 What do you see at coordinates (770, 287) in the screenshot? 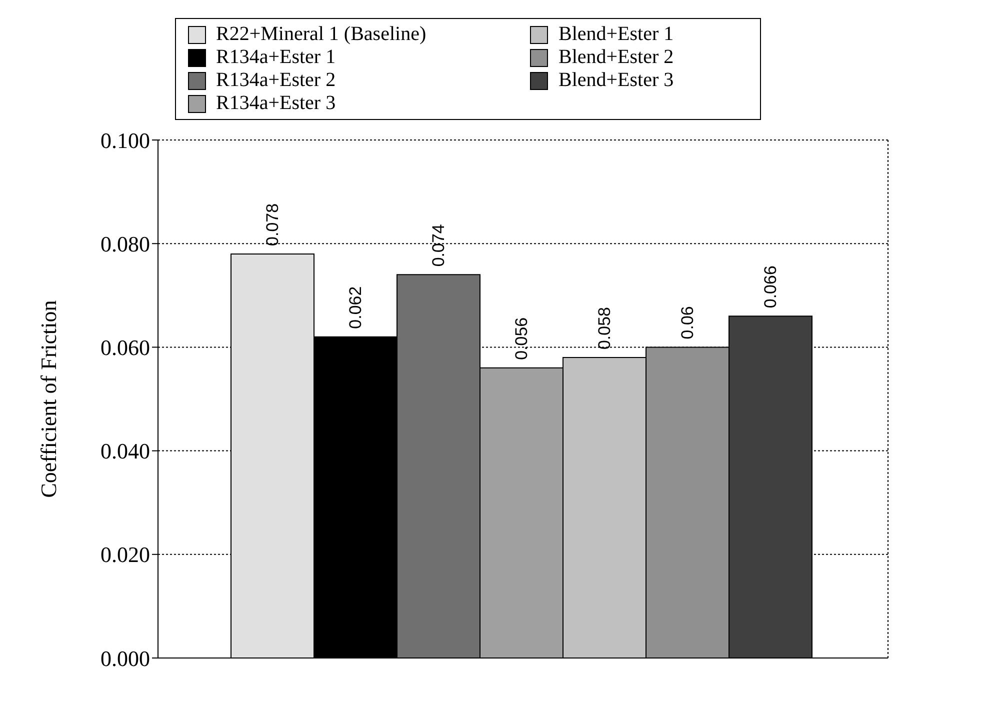
I see `data-label: 0.066` at bounding box center [770, 287].